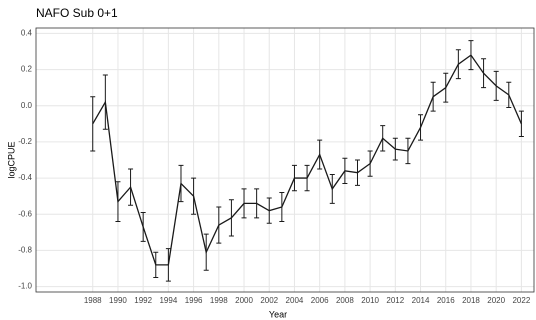  Describe the element at coordinates (25, 141) in the screenshot. I see `y-tick-label: -0.2` at that location.